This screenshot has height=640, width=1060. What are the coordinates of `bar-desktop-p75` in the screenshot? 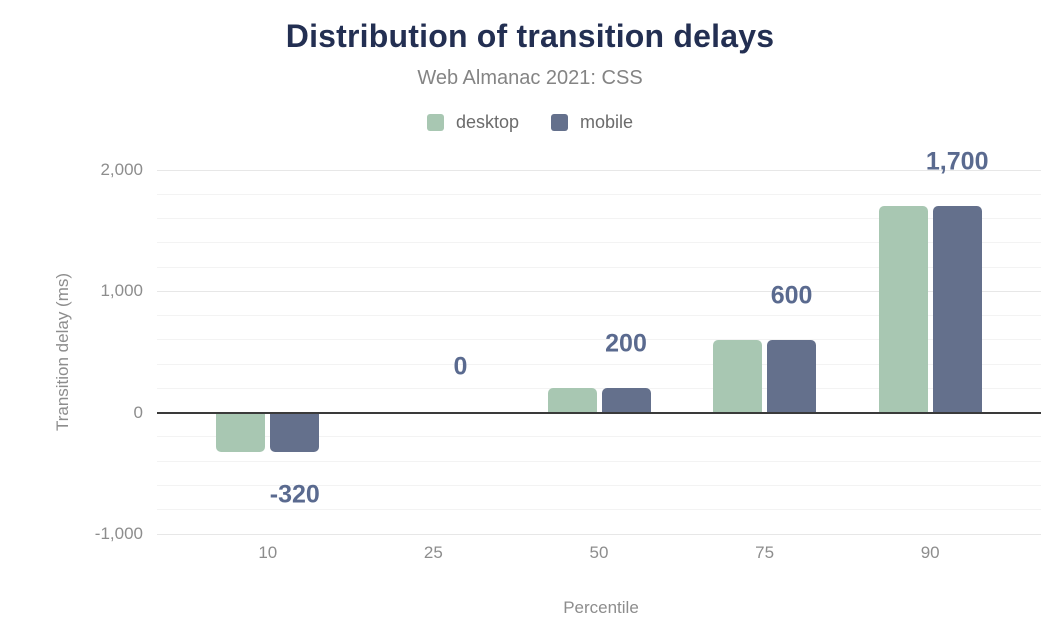 It's located at (738, 376).